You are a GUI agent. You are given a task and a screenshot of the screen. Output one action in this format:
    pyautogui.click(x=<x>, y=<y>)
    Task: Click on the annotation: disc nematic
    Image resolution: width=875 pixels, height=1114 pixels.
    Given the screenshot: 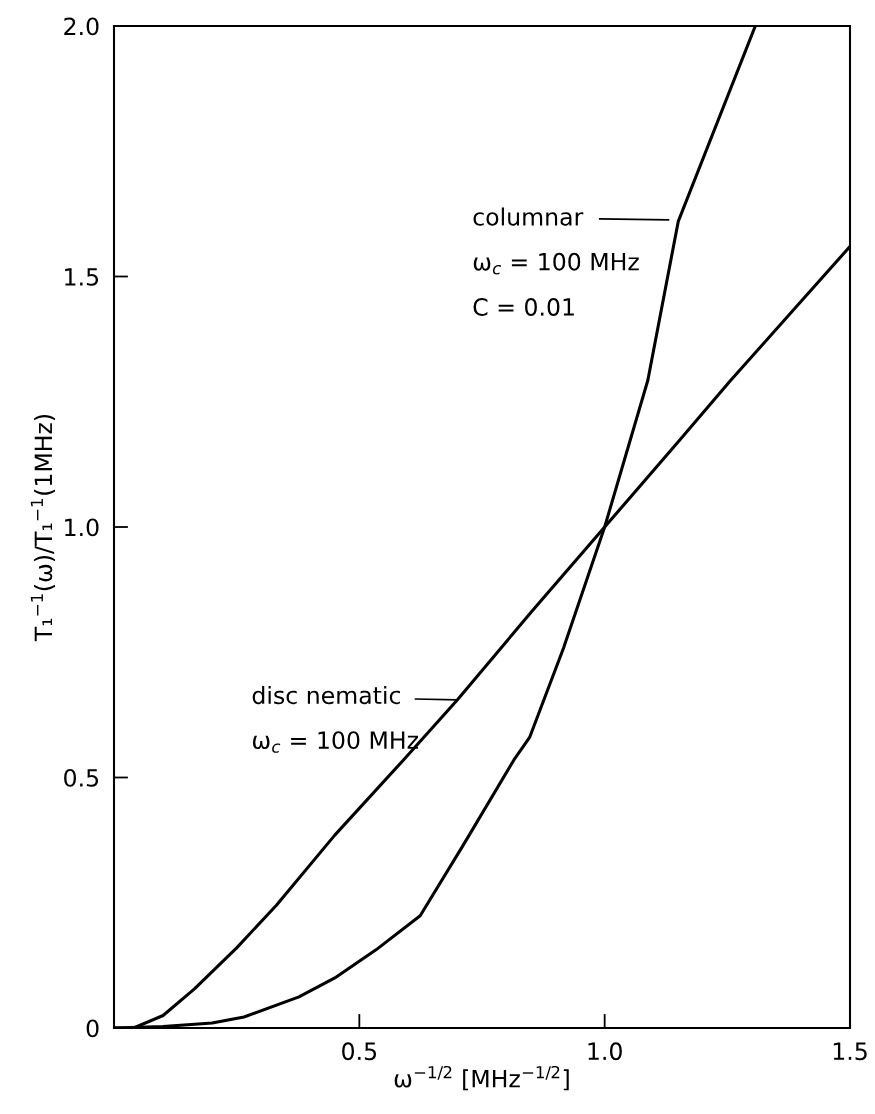 What is the action you would take?
    pyautogui.click(x=326, y=695)
    